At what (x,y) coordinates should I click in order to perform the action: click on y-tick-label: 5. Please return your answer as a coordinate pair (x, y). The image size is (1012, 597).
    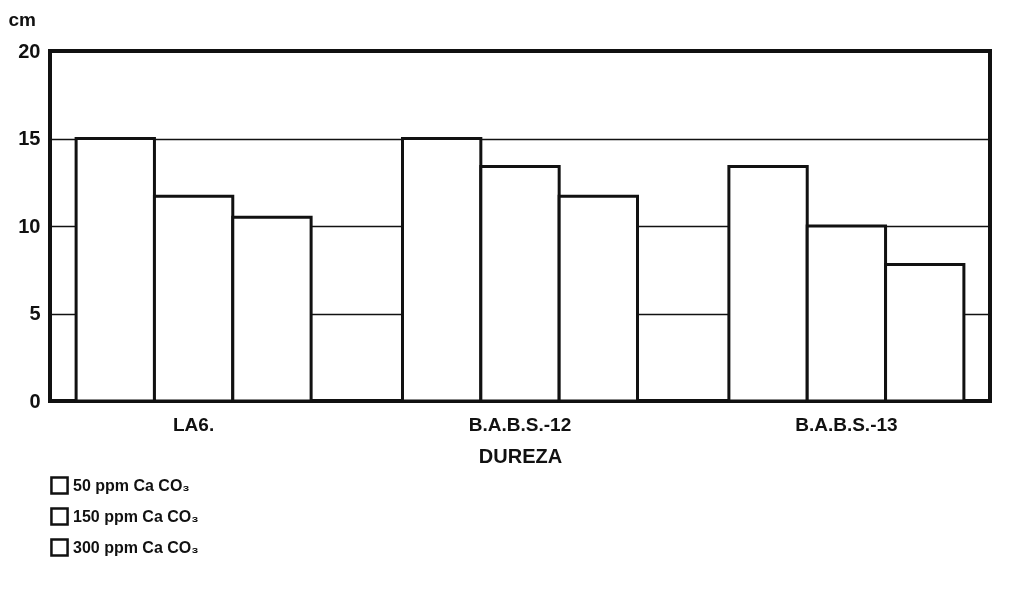
    Looking at the image, I should click on (35, 313).